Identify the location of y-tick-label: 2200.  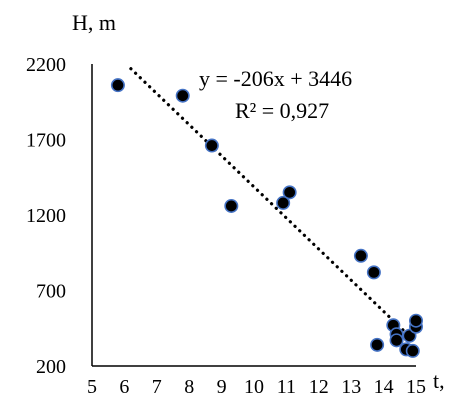
(46, 65).